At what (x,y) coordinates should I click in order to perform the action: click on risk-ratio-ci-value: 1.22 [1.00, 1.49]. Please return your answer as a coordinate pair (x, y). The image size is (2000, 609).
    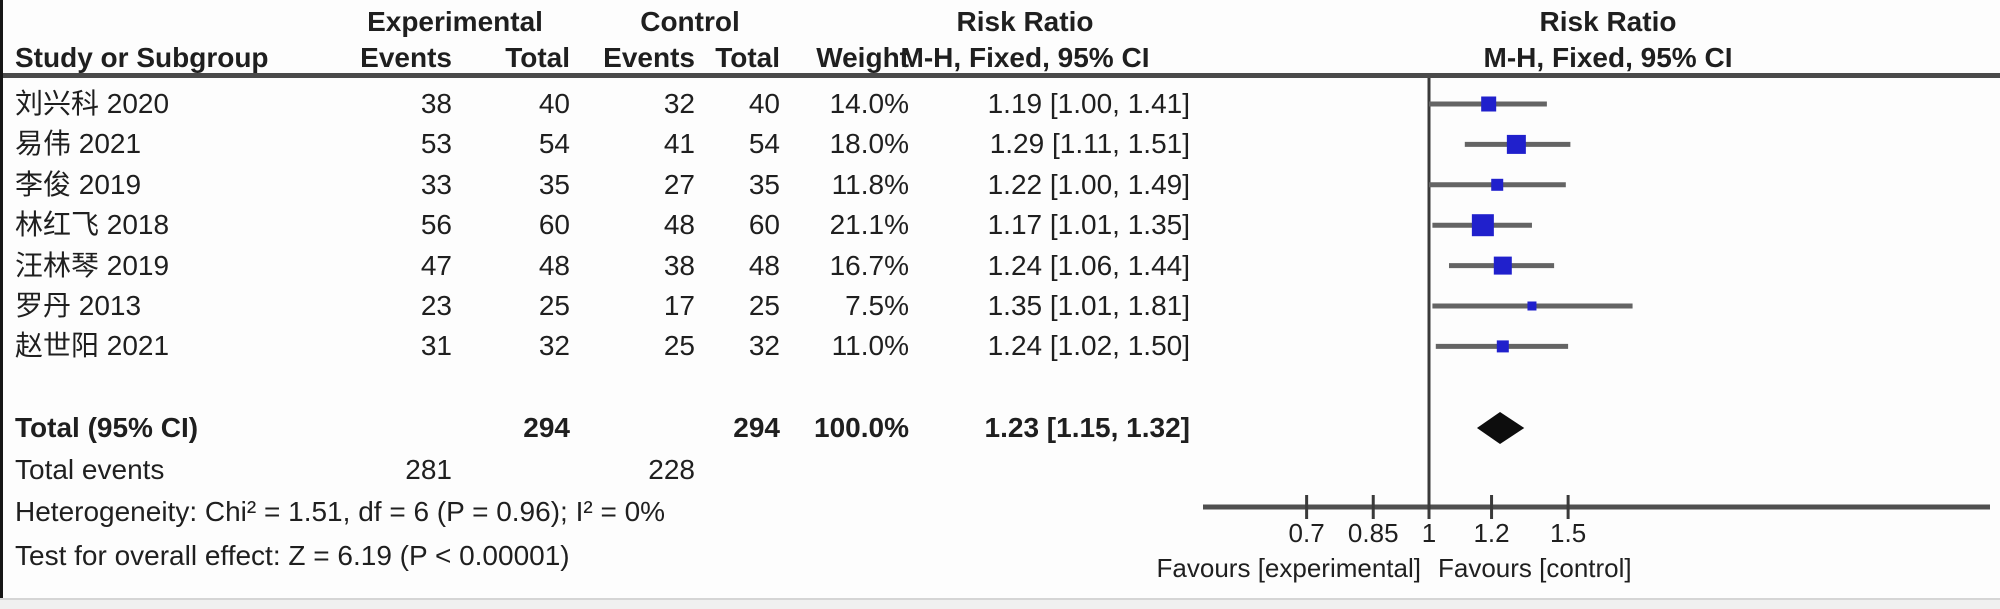
    Looking at the image, I should click on (1088, 184).